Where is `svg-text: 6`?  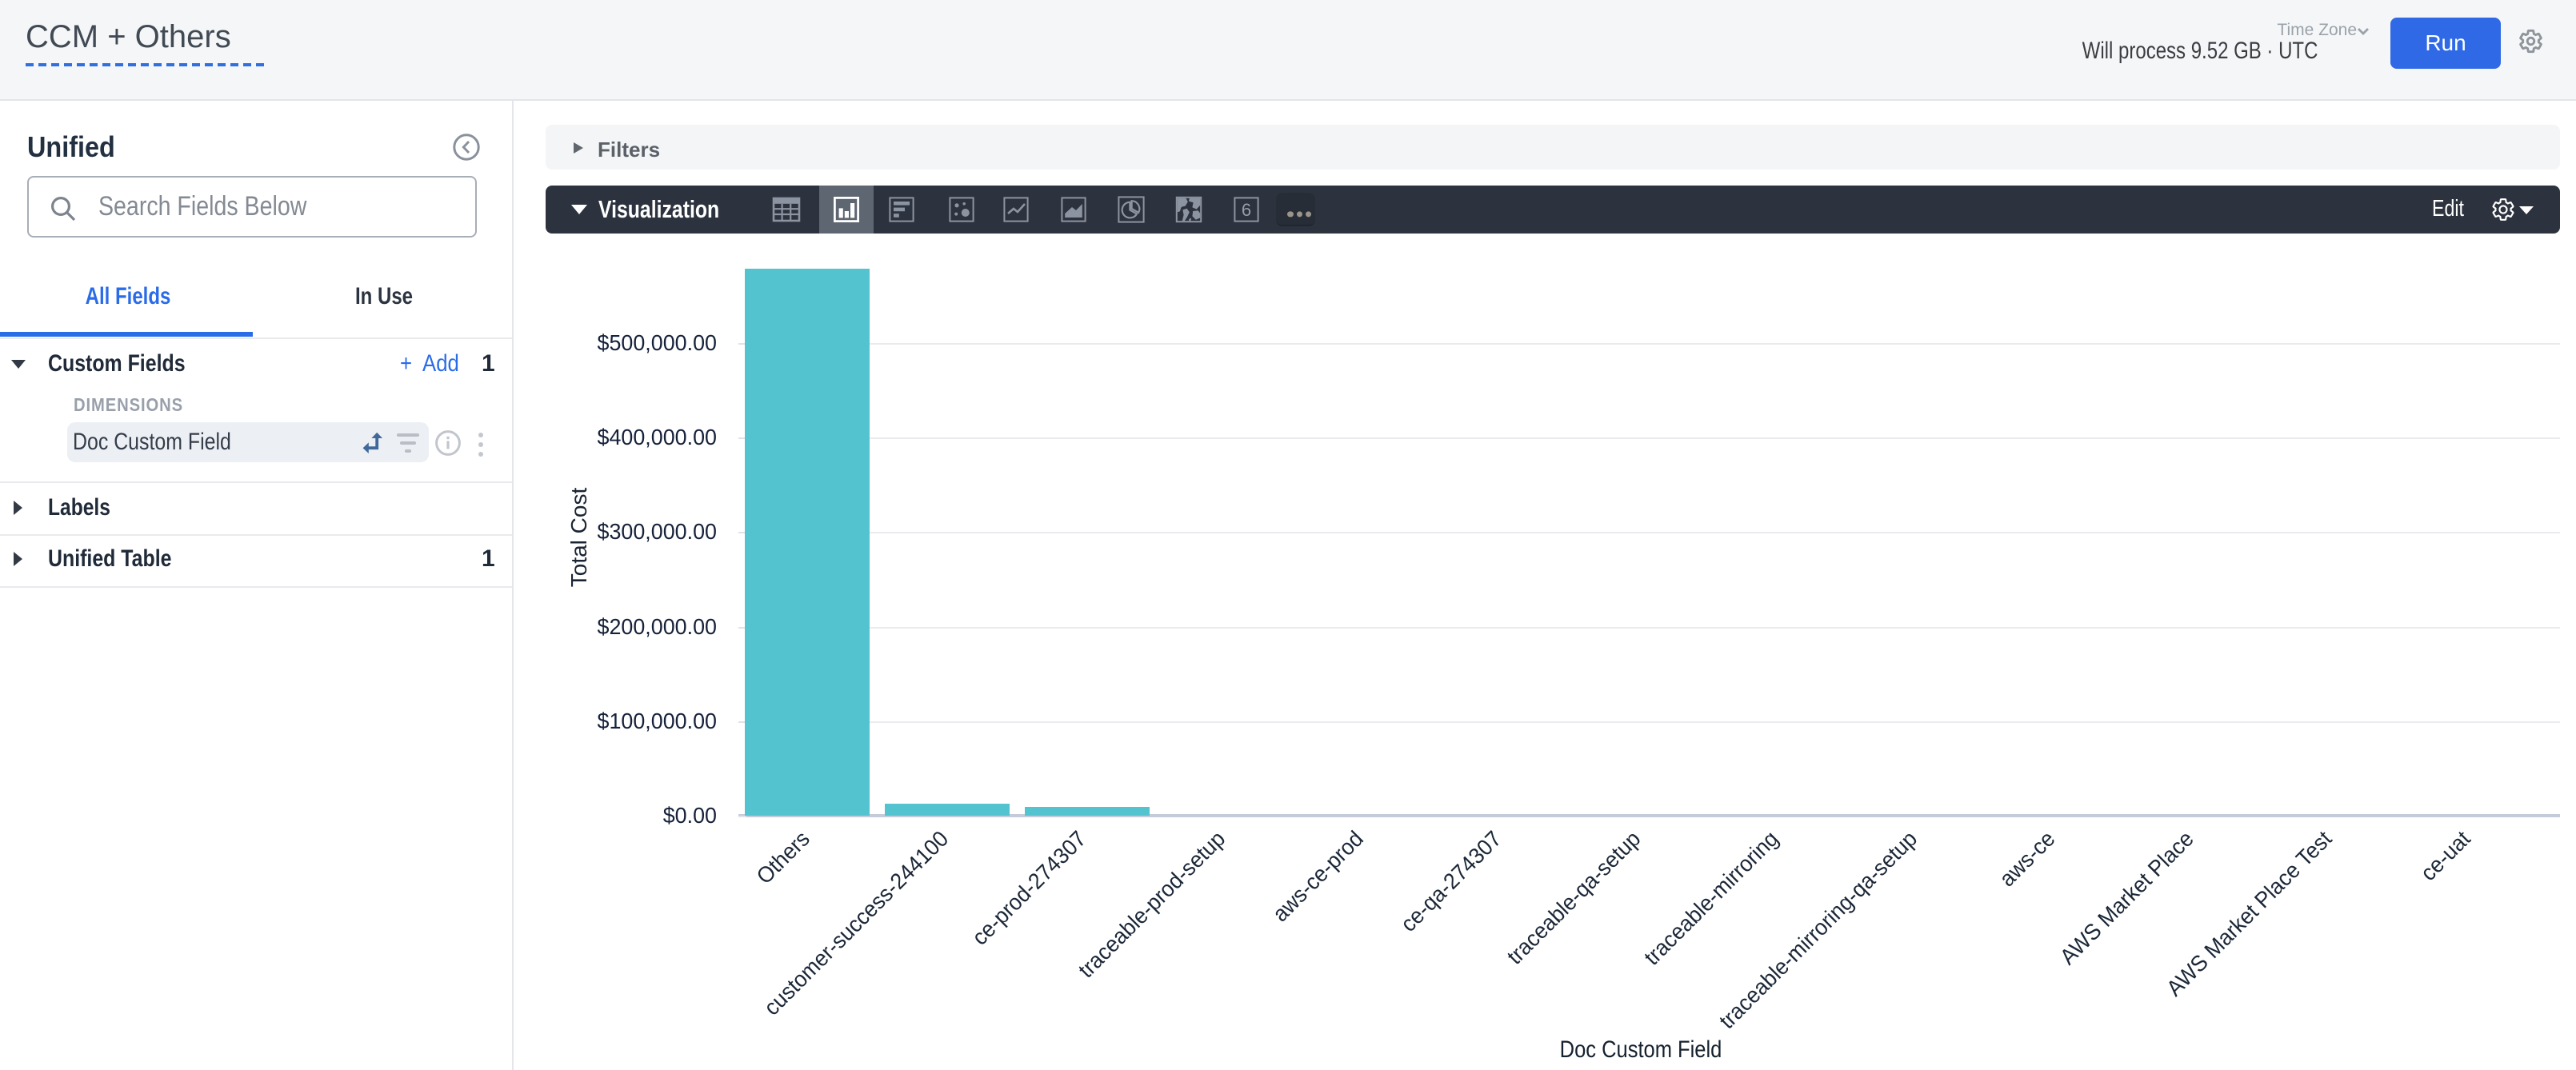 svg-text: 6 is located at coordinates (1246, 210).